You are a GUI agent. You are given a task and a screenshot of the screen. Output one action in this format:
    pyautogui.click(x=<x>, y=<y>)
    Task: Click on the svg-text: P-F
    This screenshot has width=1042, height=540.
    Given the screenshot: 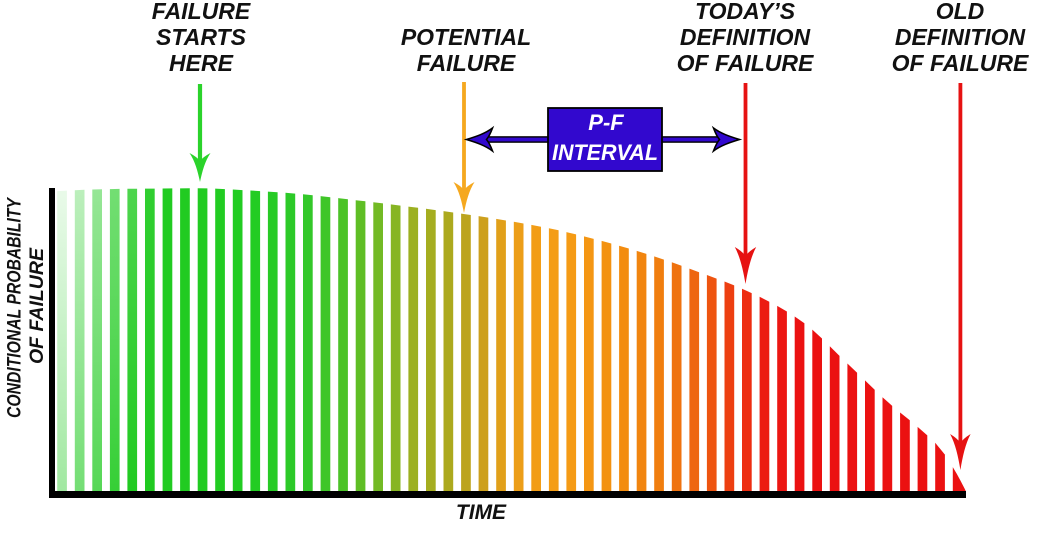 What is the action you would take?
    pyautogui.click(x=606, y=122)
    